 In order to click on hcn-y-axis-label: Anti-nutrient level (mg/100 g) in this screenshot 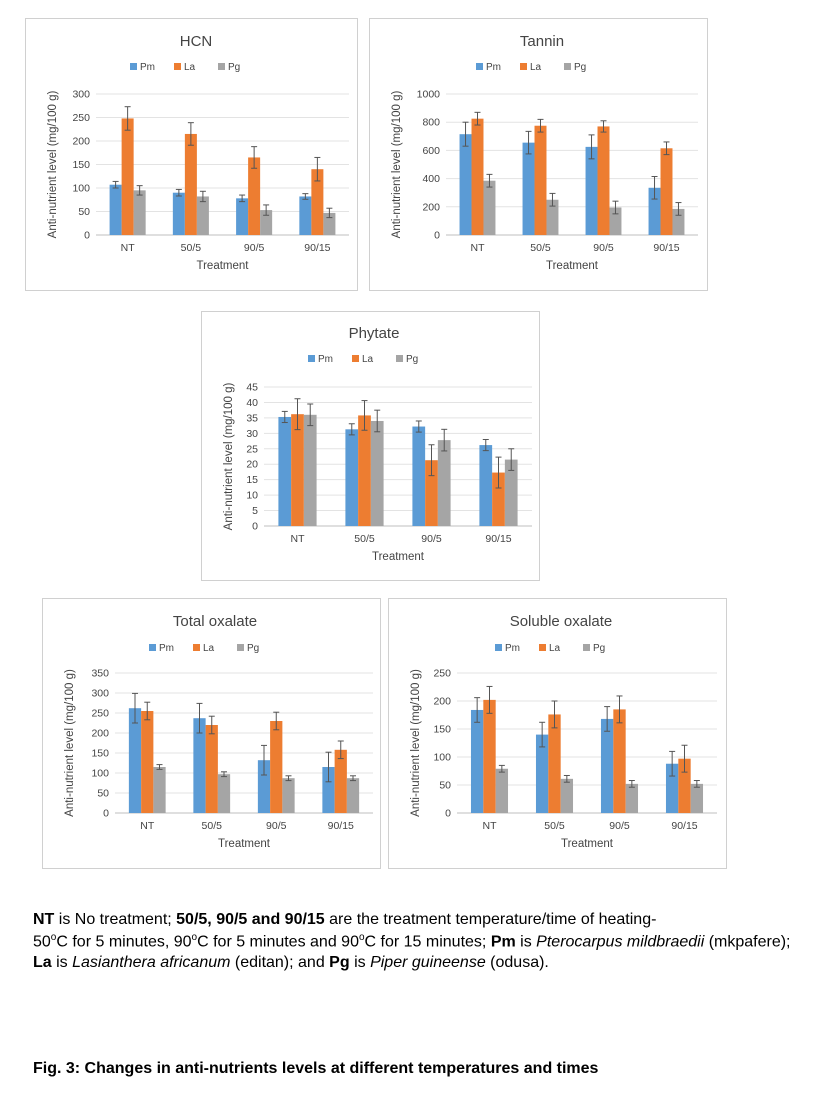, I will do `click(53, 165)`.